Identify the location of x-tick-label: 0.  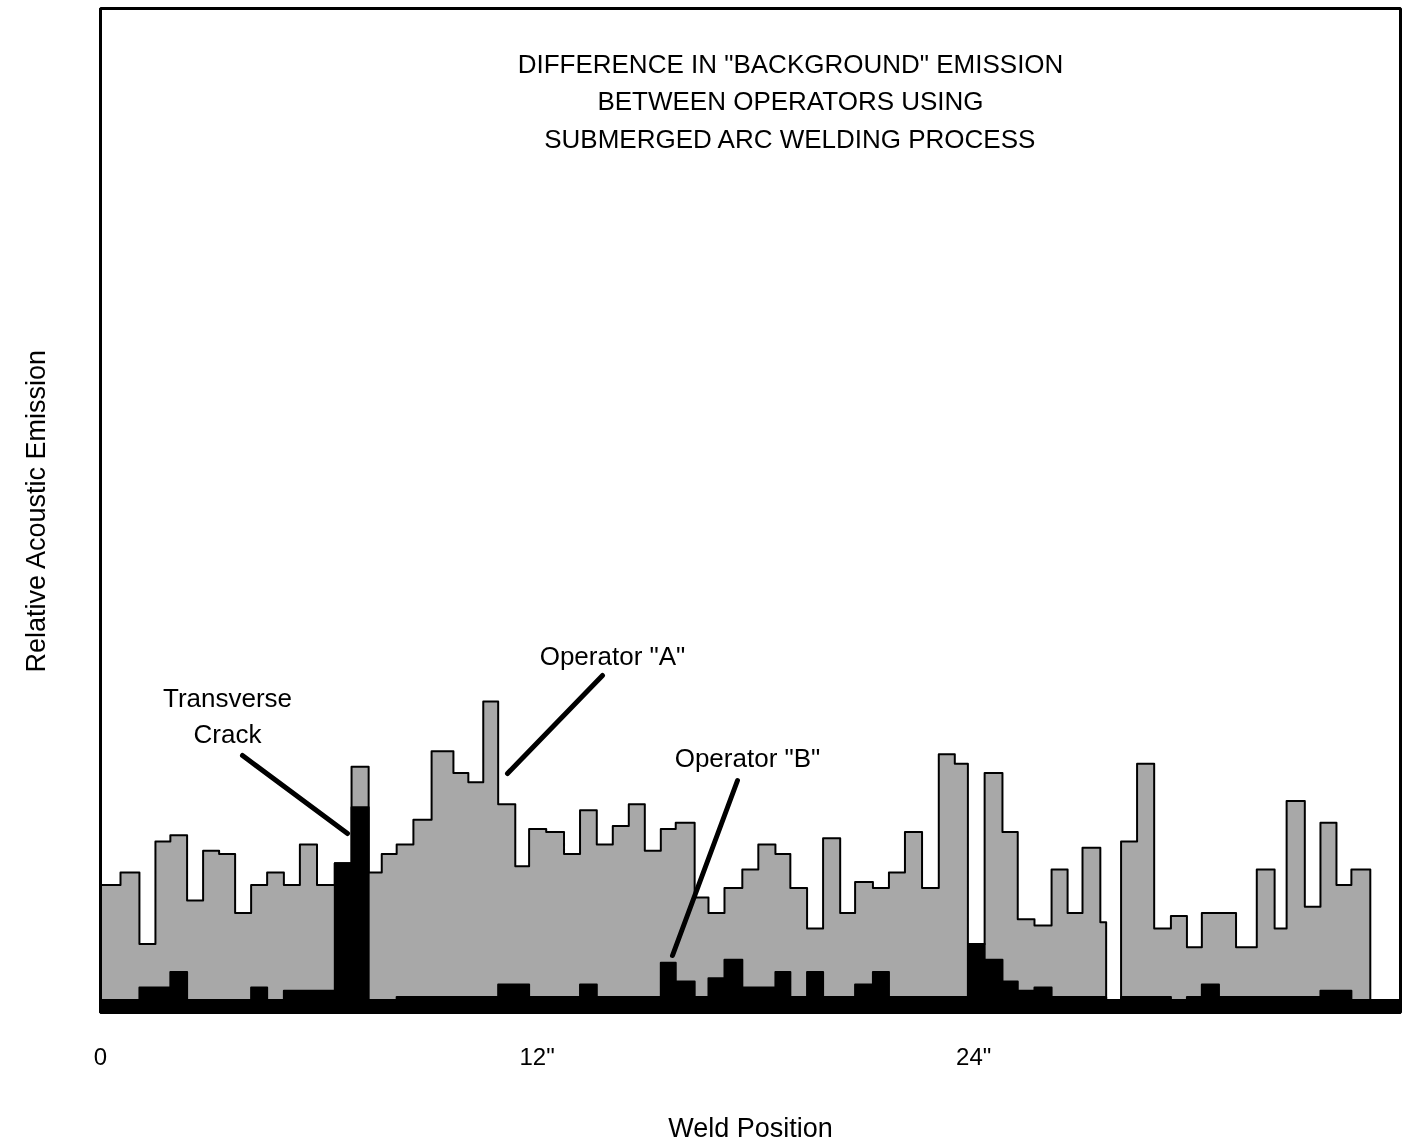
(100, 1056).